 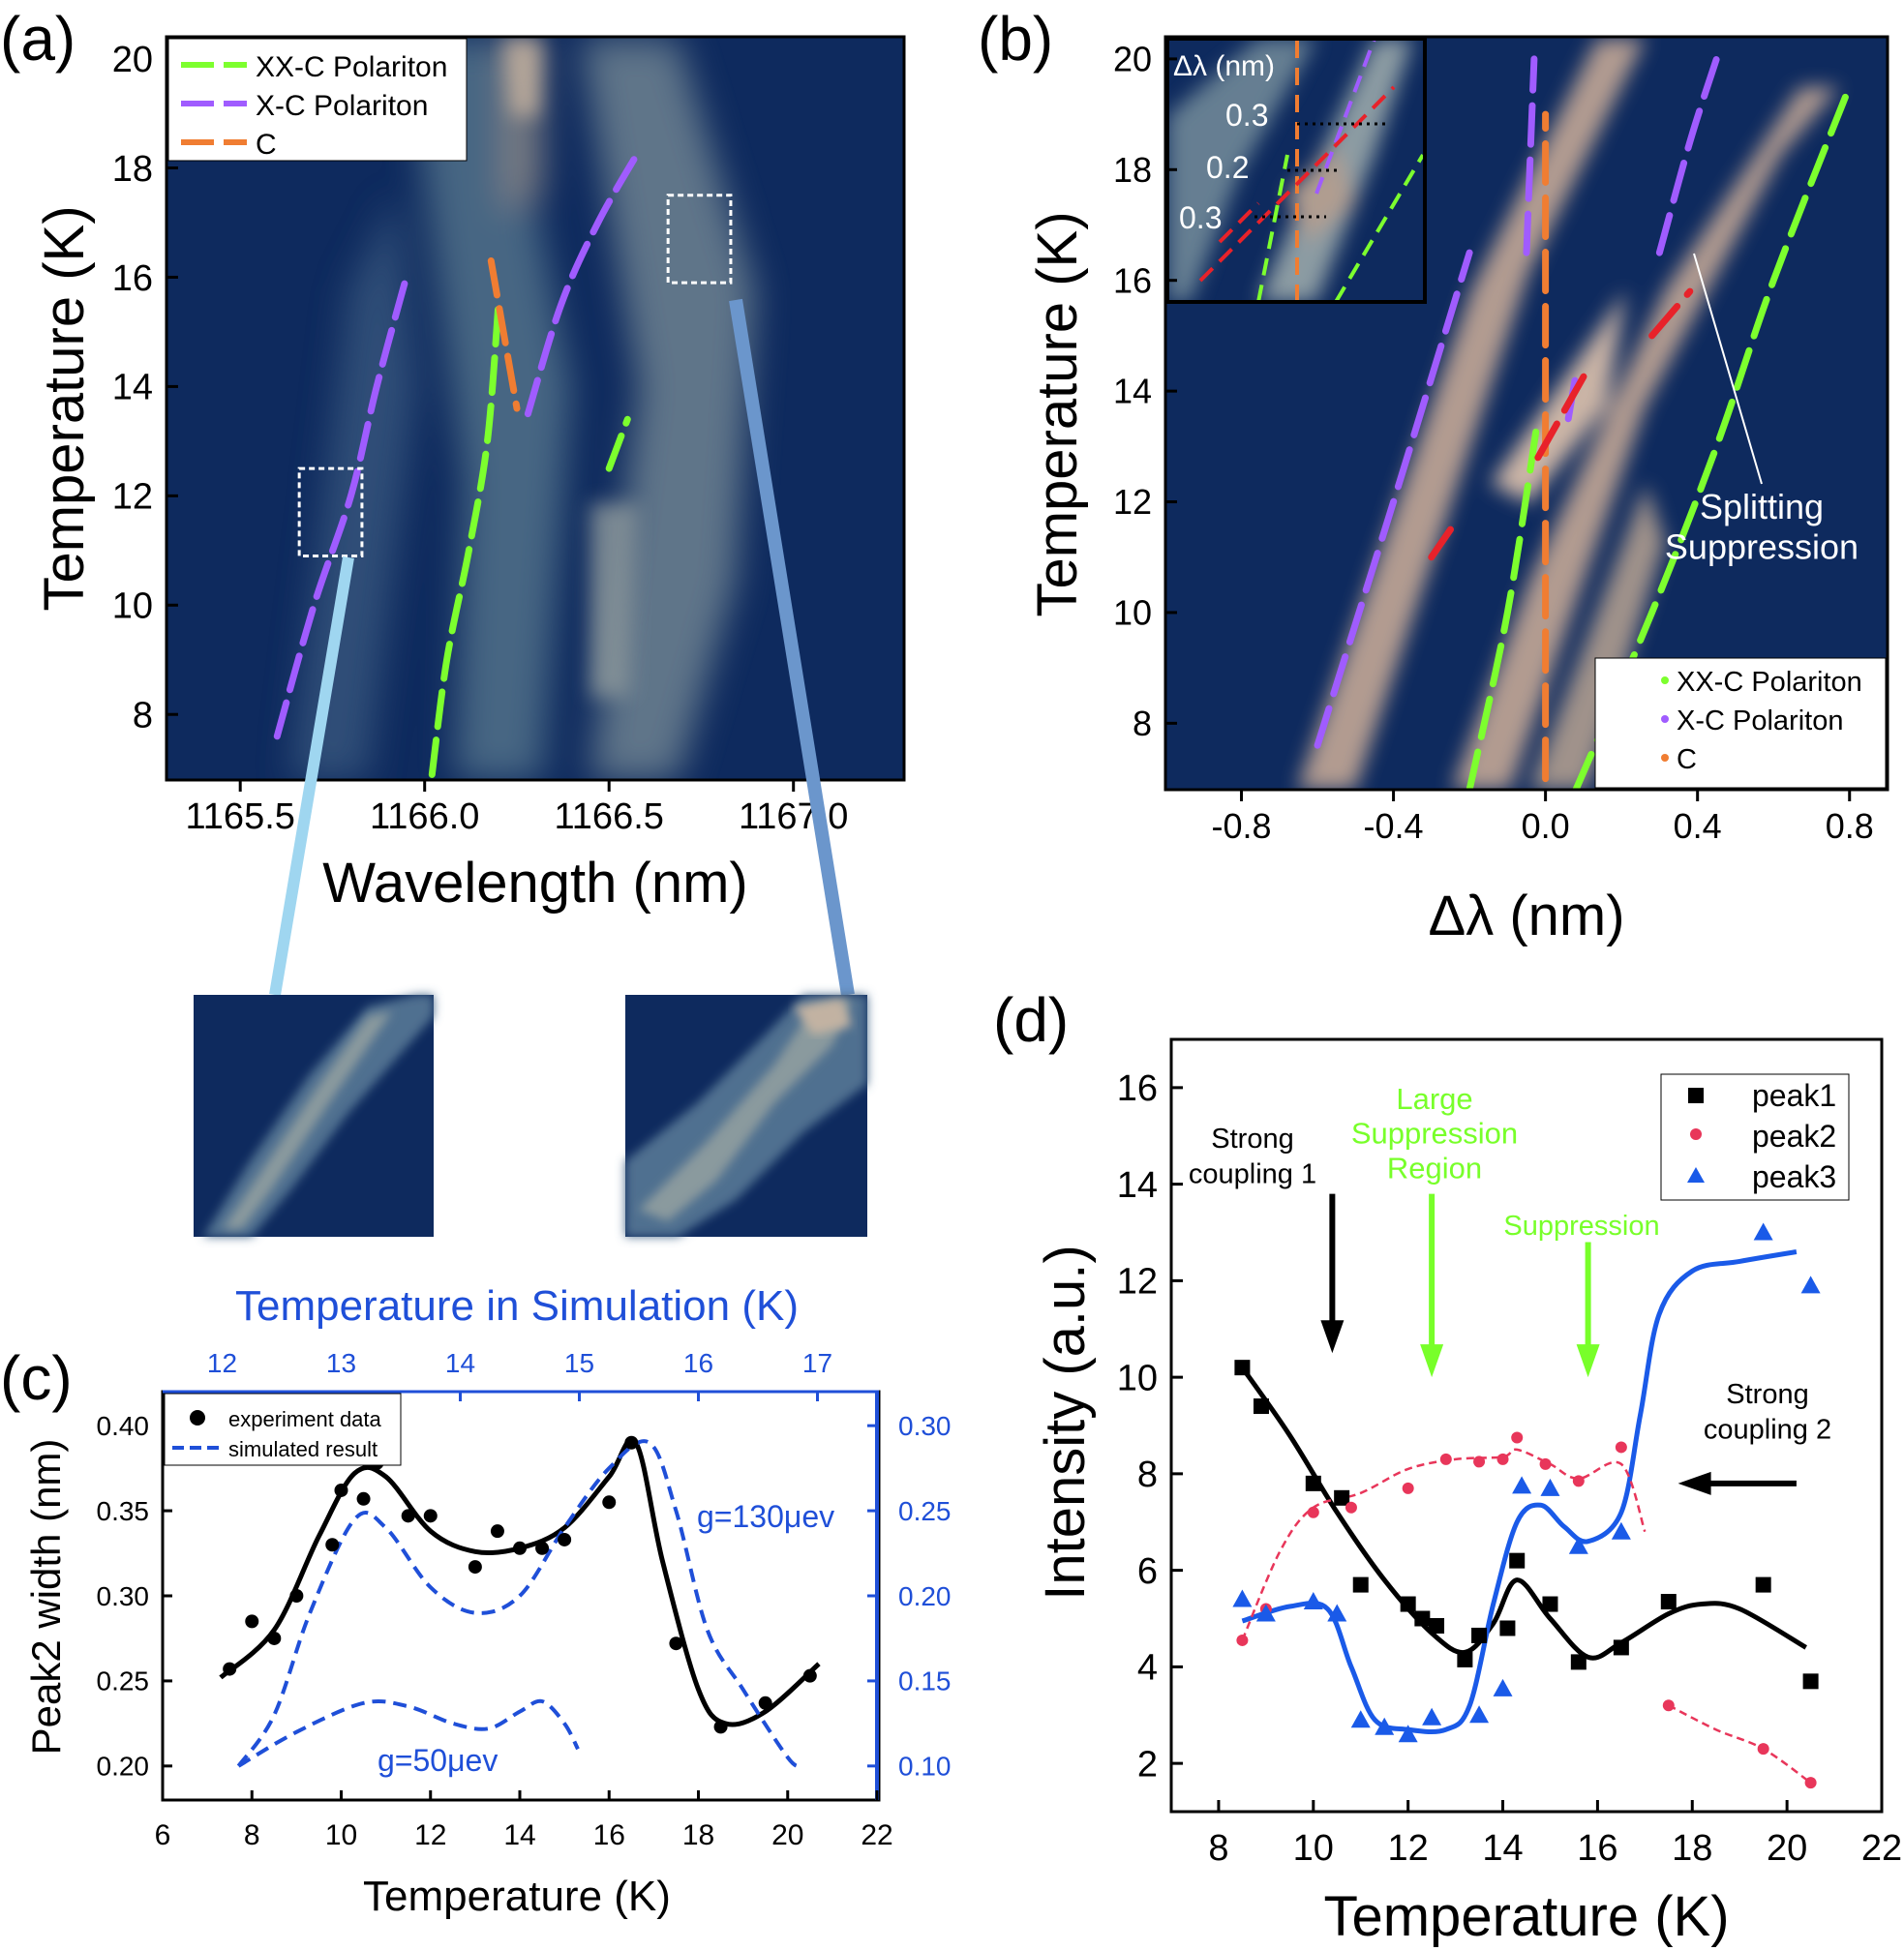 I want to click on annotation-line: Splitting, so click(x=1762, y=507).